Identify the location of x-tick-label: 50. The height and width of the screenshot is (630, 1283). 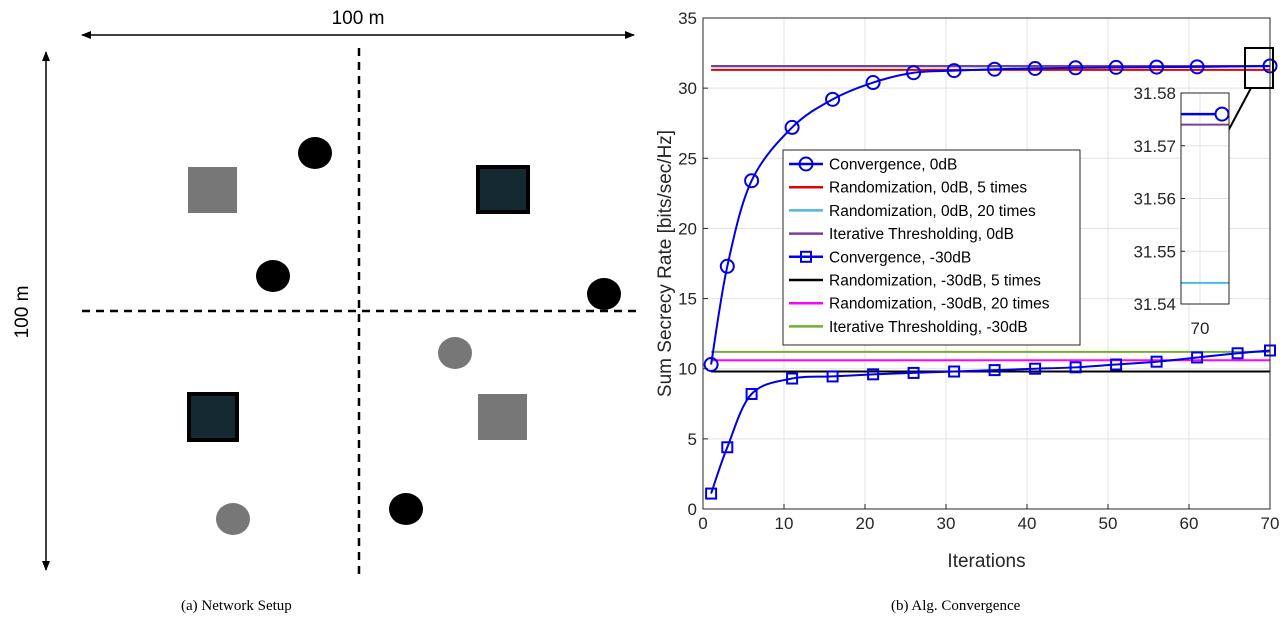
(1108, 523).